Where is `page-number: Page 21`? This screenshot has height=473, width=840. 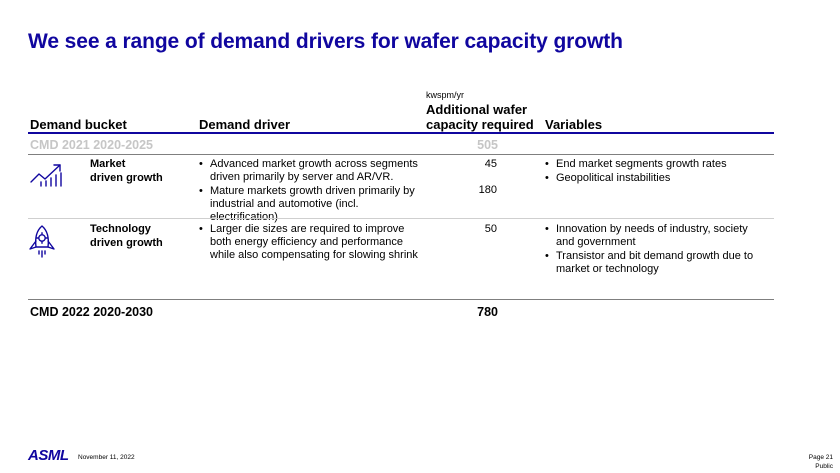
page-number: Page 21 is located at coordinates (820, 457).